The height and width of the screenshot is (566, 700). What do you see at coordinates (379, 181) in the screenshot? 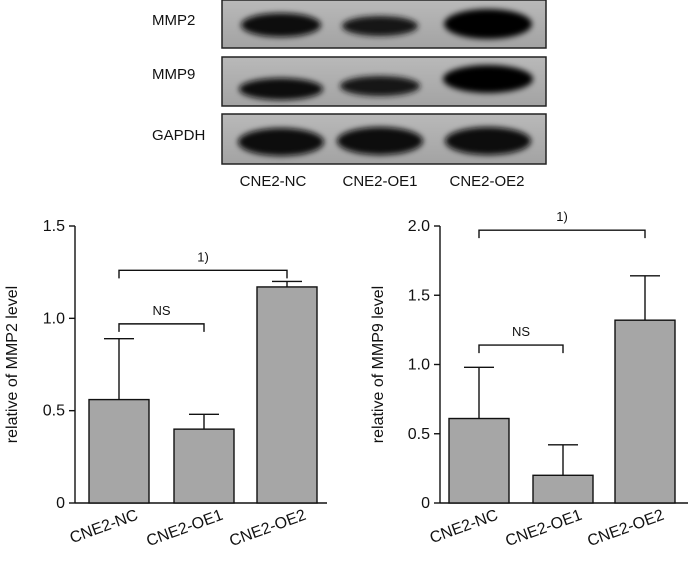
I see `blot-lane-label-oe1: CNE2-OE1` at bounding box center [379, 181].